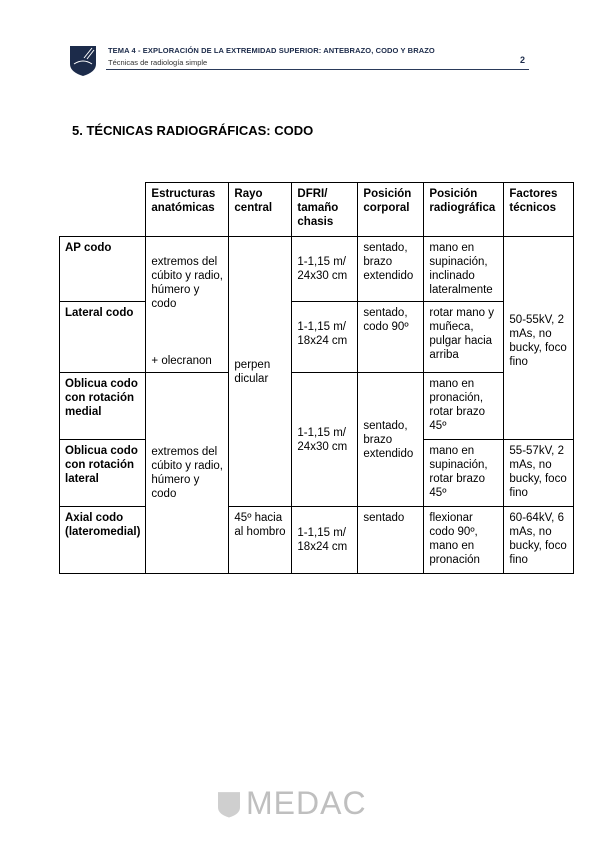 Image resolution: width=600 pixels, height=848 pixels. Describe the element at coordinates (102, 337) in the screenshot. I see `row-label: Lateral codo` at that location.